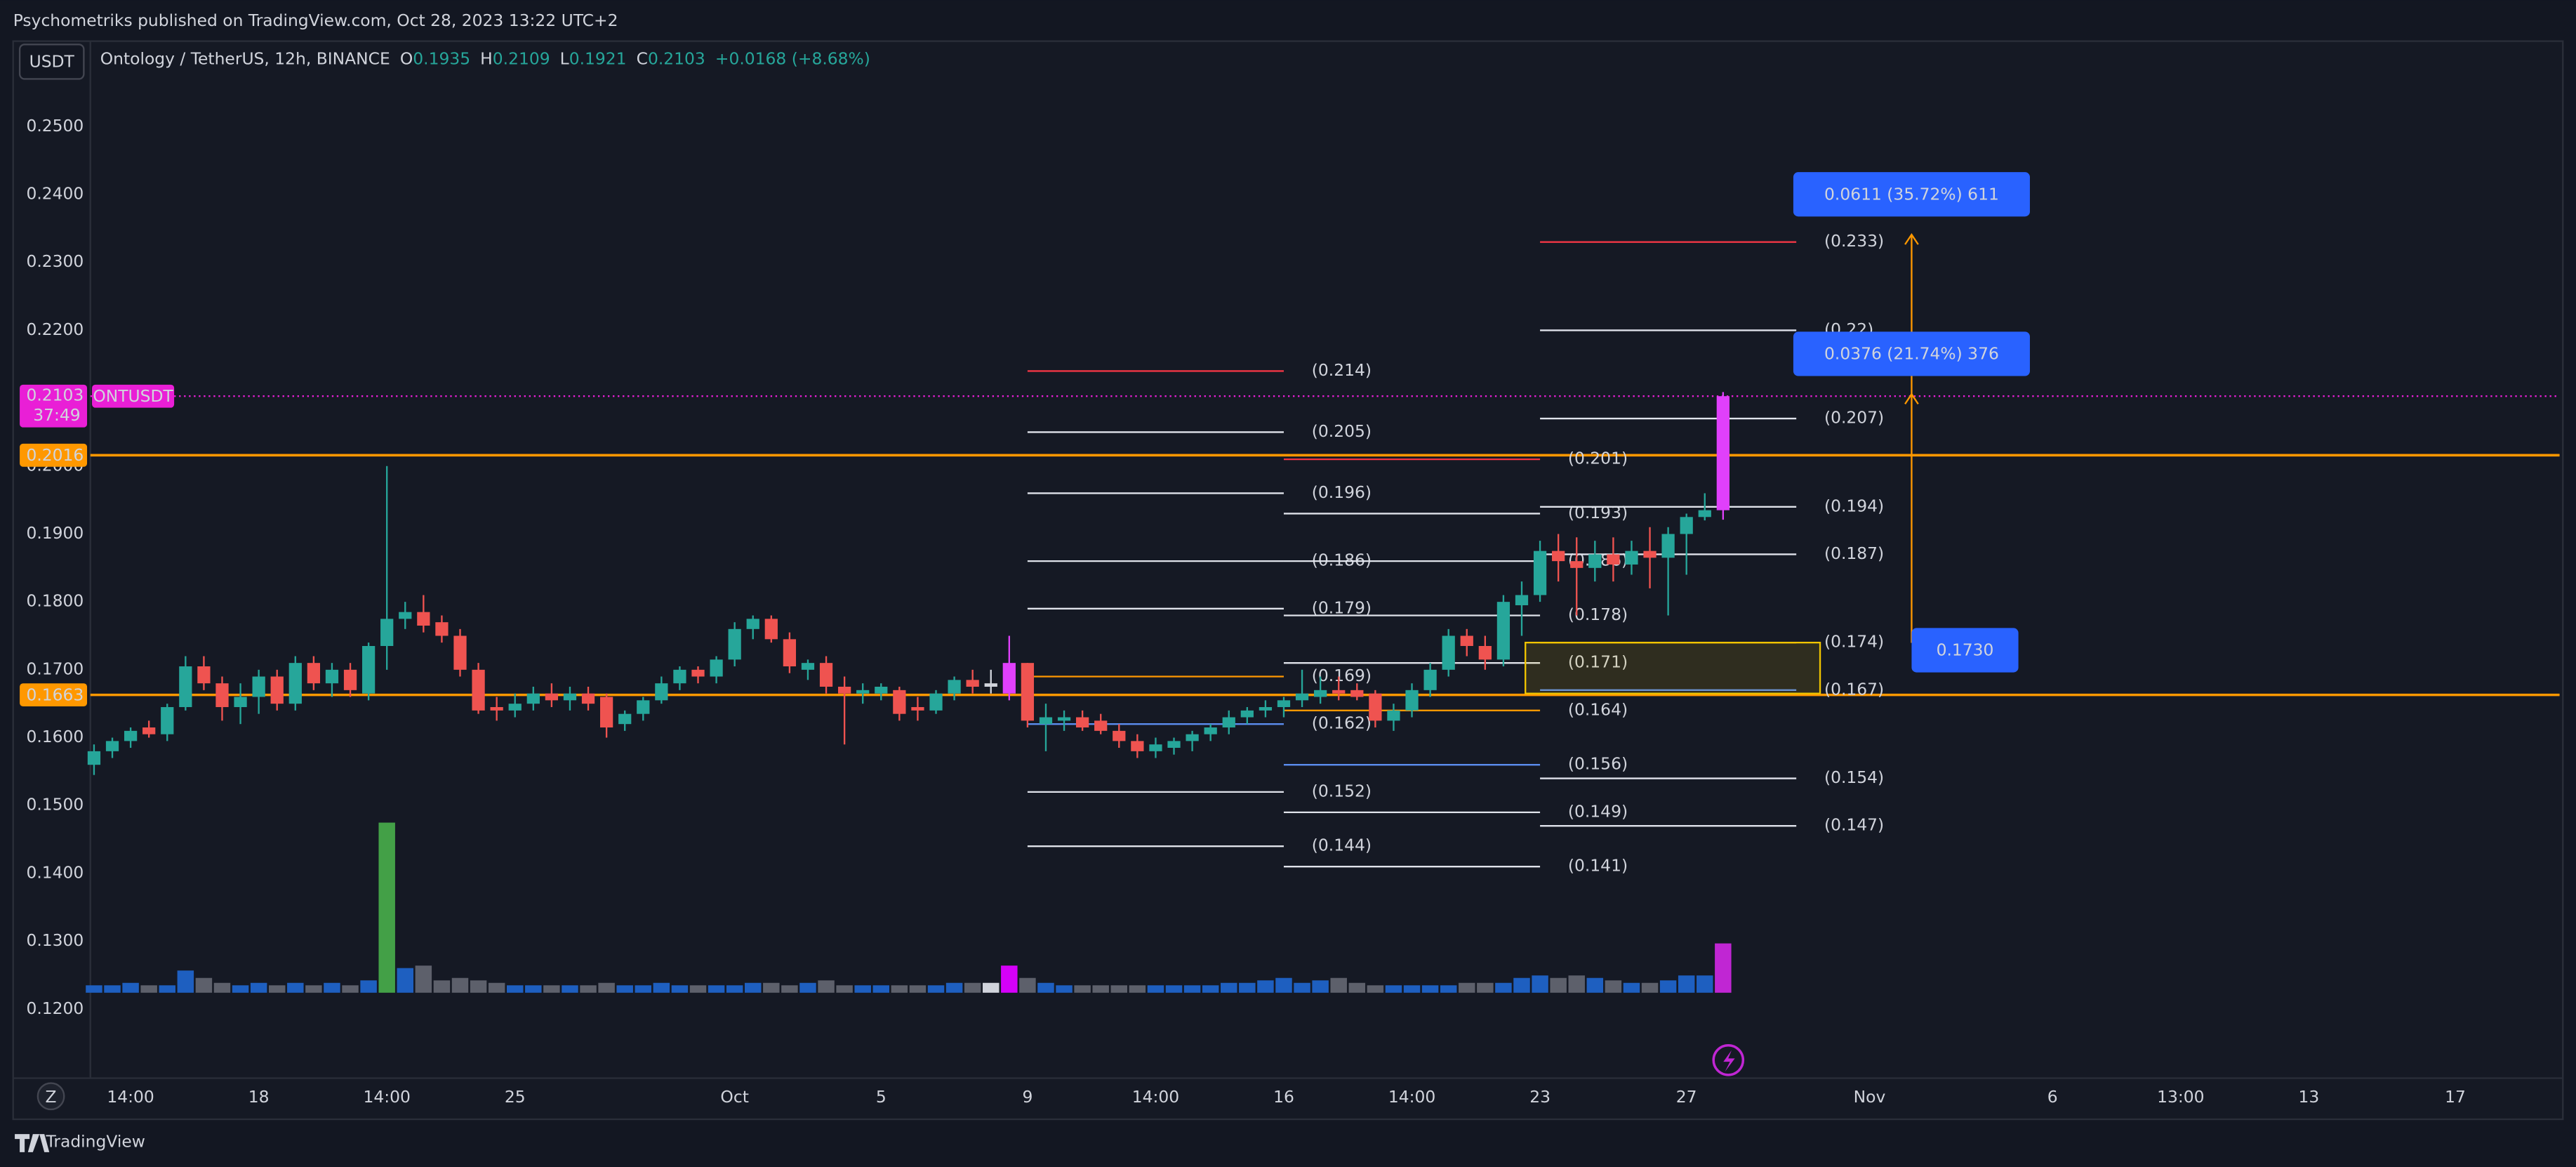 This screenshot has height=1167, width=2576. What do you see at coordinates (245, 58) in the screenshot?
I see `symbol: Ontology / TetherUS, 12h, BINANCE` at bounding box center [245, 58].